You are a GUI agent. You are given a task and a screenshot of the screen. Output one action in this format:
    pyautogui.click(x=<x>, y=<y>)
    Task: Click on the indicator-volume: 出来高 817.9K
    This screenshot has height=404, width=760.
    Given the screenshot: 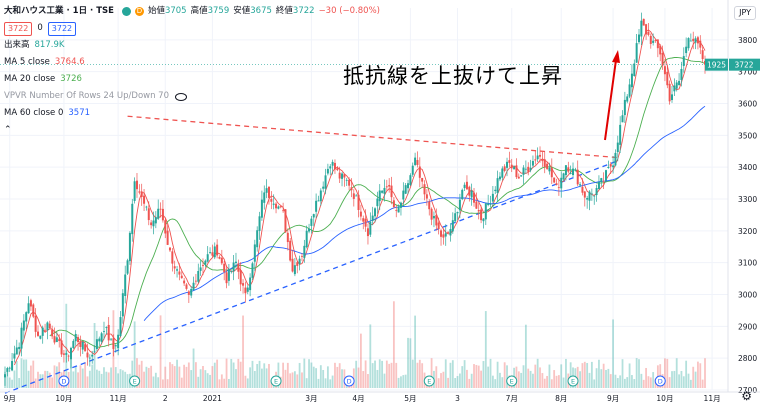 What is the action you would take?
    pyautogui.click(x=192, y=45)
    